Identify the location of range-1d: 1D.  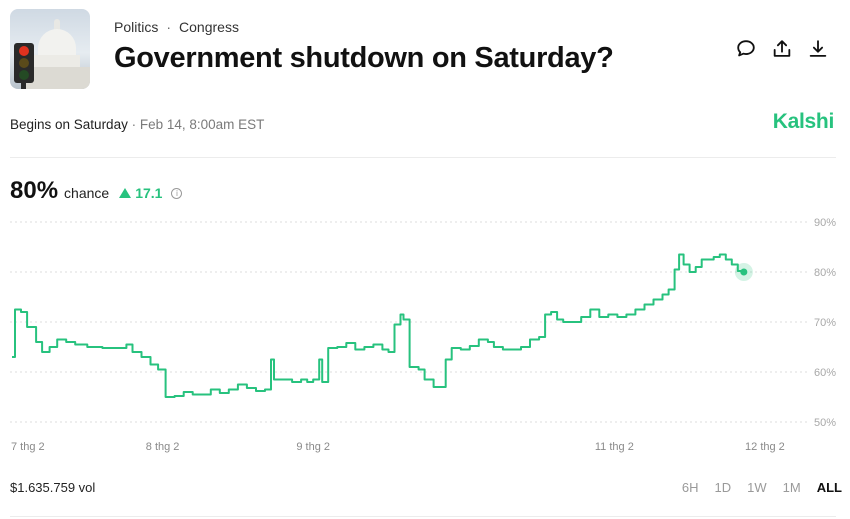
(723, 487).